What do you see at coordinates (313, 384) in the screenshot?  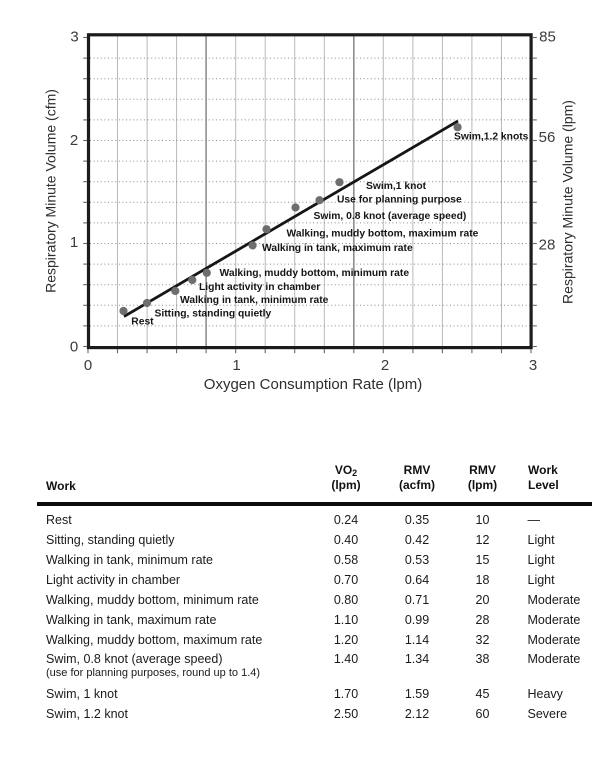 I see `svg-text: Oxygen Consumption Rate (lpm)` at bounding box center [313, 384].